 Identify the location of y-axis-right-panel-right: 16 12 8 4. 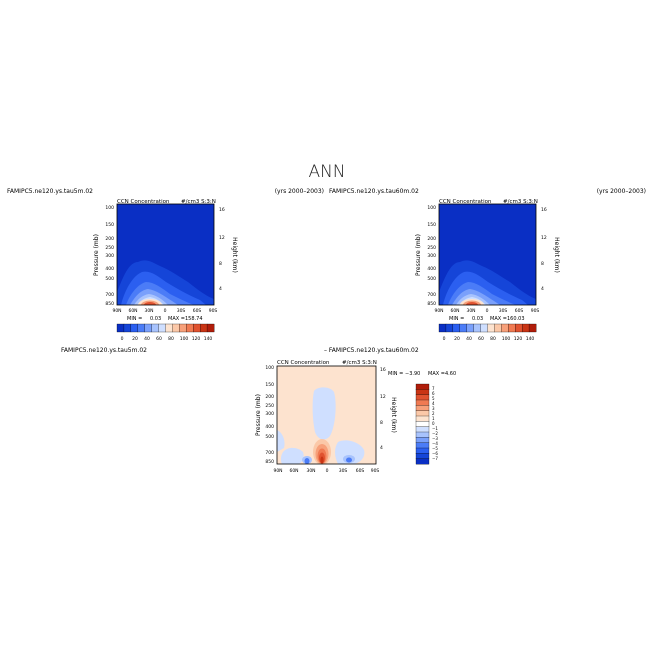
(544, 249).